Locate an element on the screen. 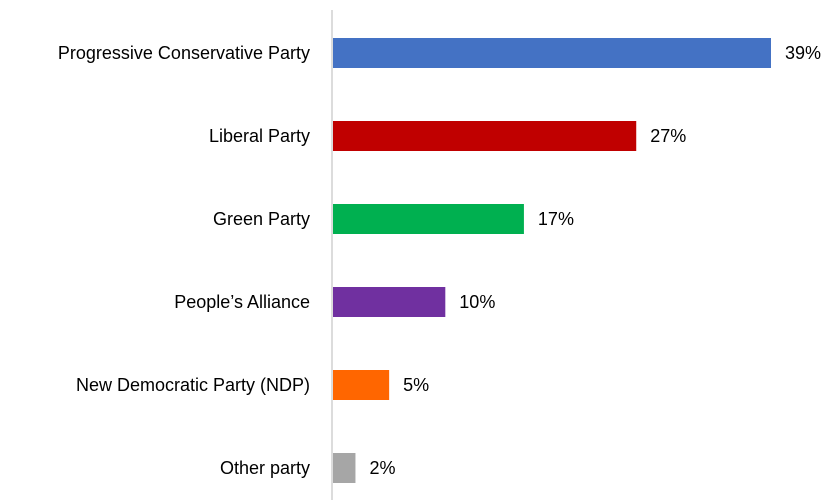 Image resolution: width=830 pixels, height=504 pixels. category-label-0: Progressive Conservative Party is located at coordinates (184, 53).